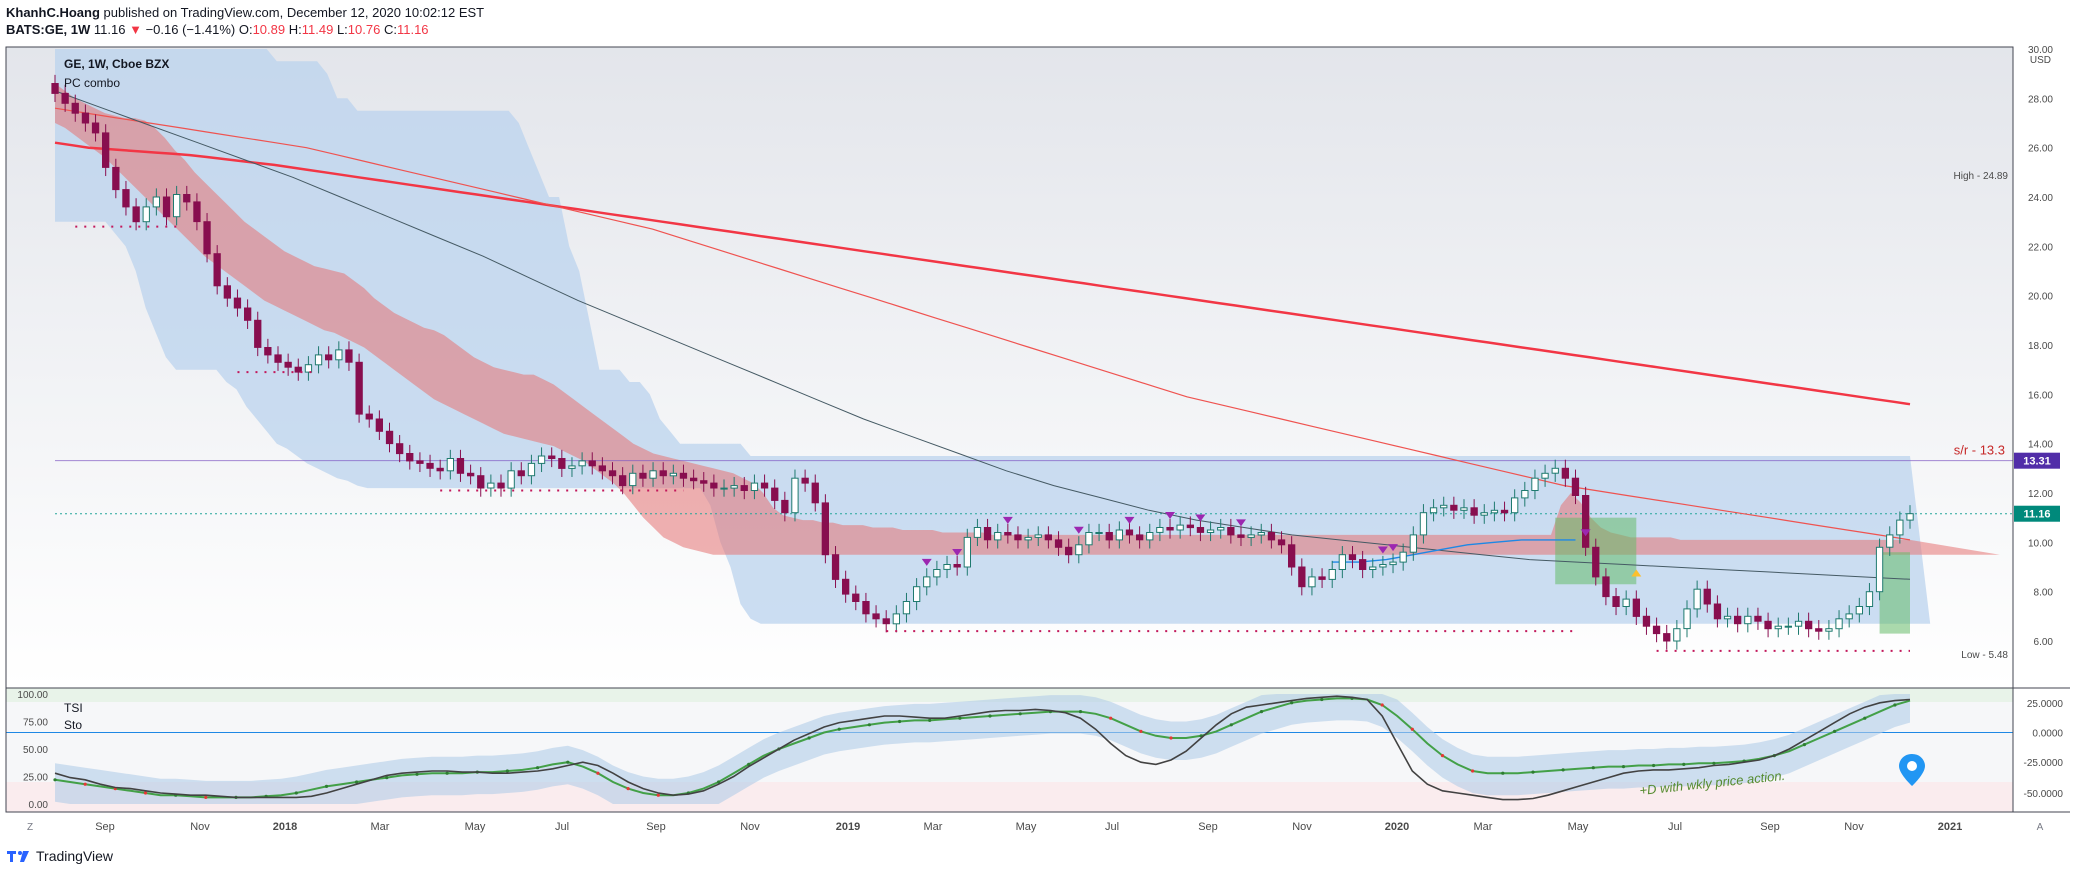  I want to click on price-axis-tick: 18.00, so click(2040, 346).